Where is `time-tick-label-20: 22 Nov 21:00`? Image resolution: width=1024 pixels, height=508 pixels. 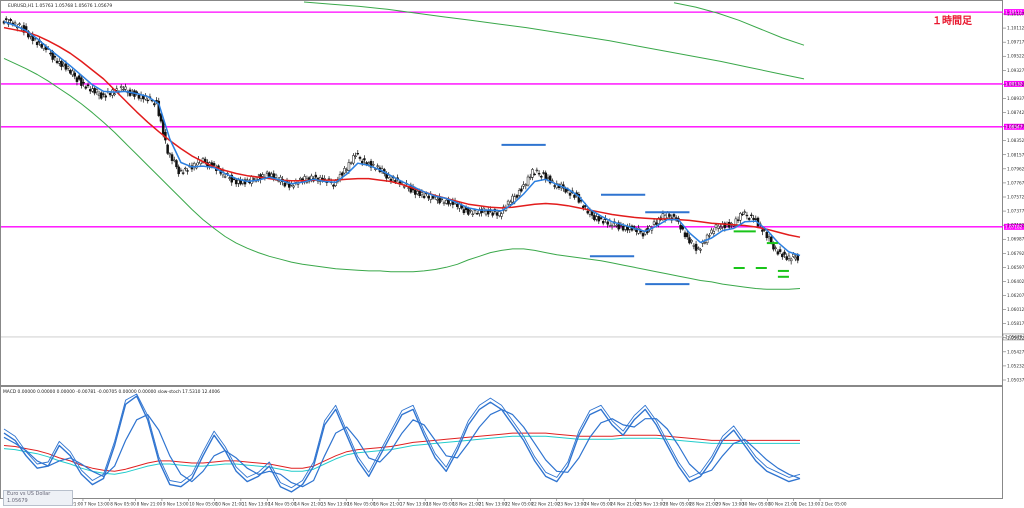
time-tick-label-20: 22 Nov 21:00 is located at coordinates (545, 504).